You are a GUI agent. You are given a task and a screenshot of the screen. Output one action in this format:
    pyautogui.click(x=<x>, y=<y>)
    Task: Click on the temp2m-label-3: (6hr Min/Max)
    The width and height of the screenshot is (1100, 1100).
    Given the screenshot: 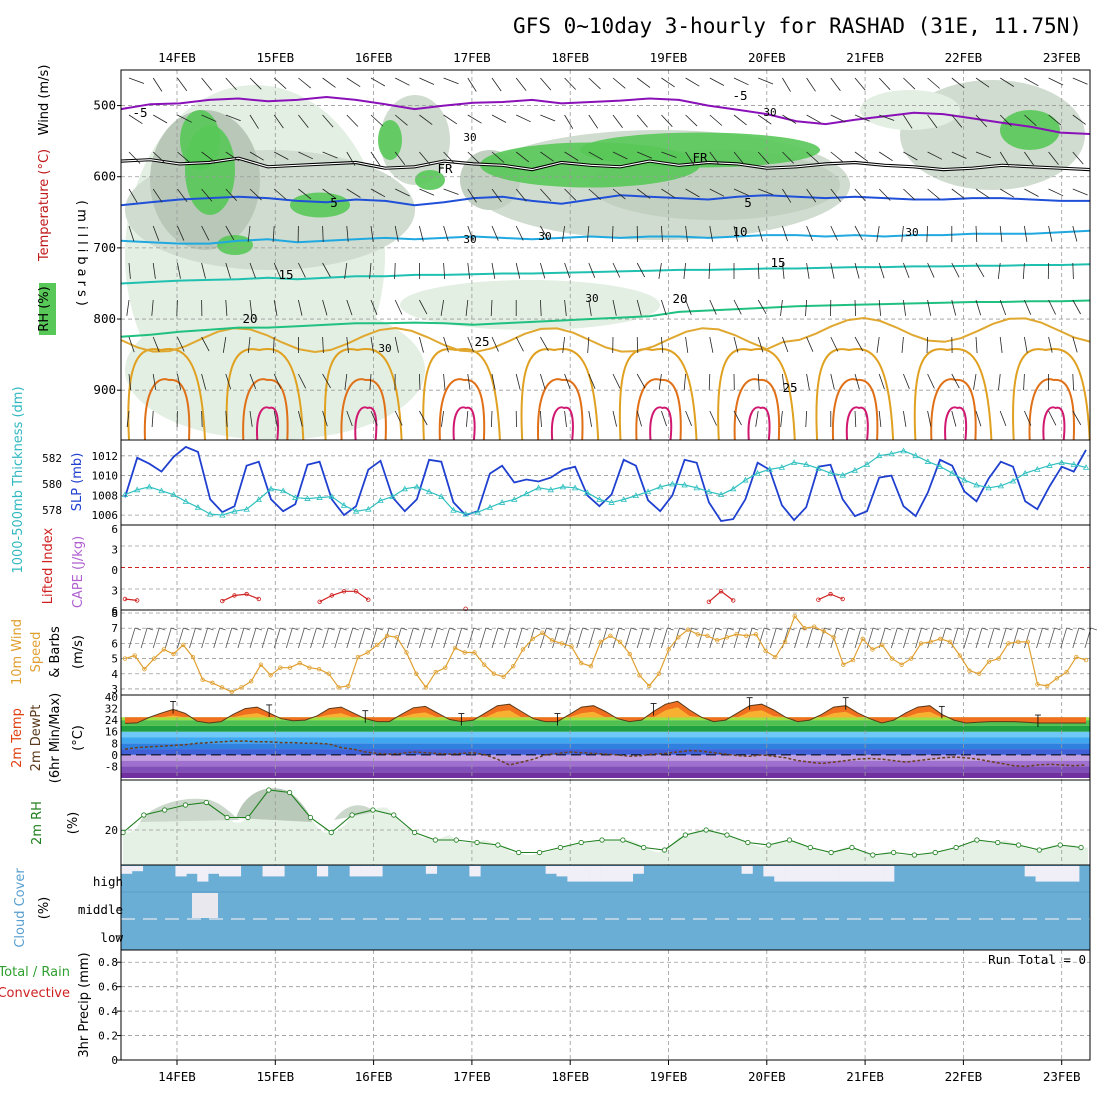 What is the action you would take?
    pyautogui.click(x=55, y=738)
    